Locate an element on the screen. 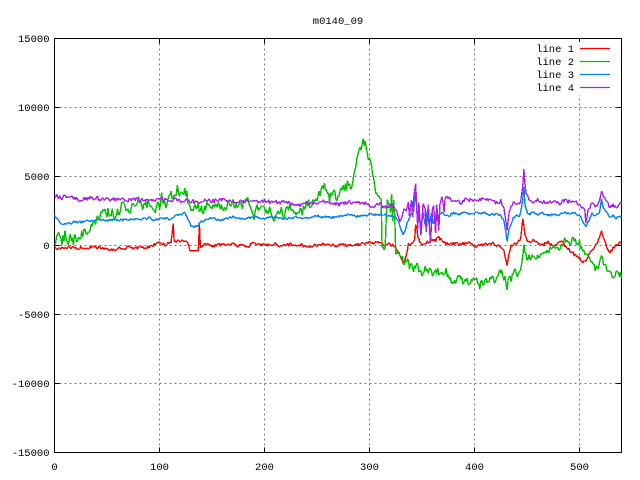 Image resolution: width=640 pixels, height=480 pixels. svg-text: 300 is located at coordinates (369, 468).